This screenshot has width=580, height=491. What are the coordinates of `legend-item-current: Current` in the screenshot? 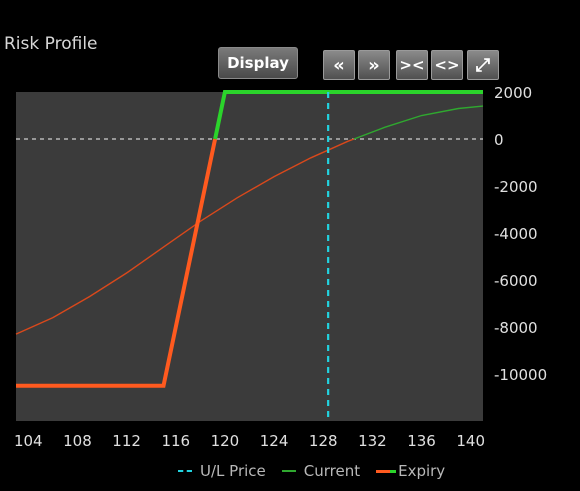 It's located at (321, 471).